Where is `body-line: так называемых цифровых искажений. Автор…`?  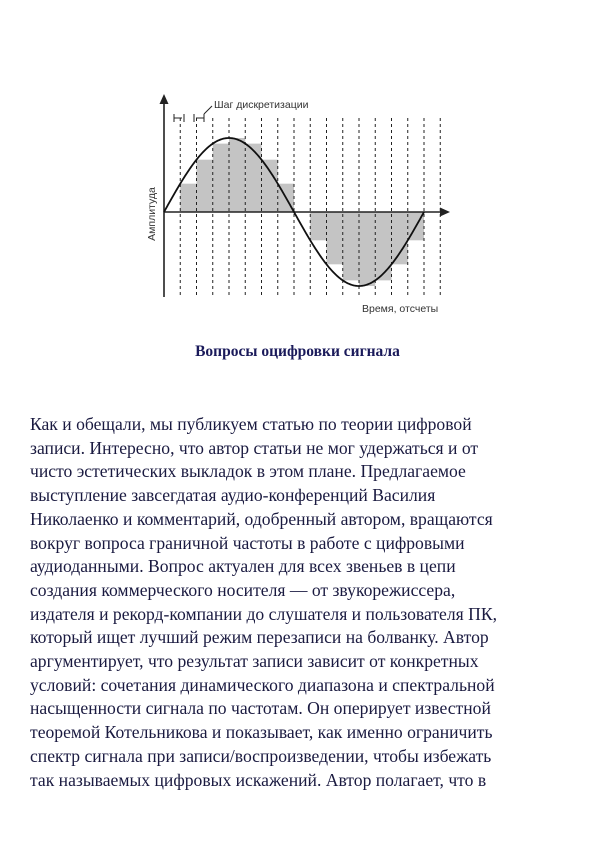
body-line: так называемых цифровых искажений. Автор… is located at coordinates (258, 779).